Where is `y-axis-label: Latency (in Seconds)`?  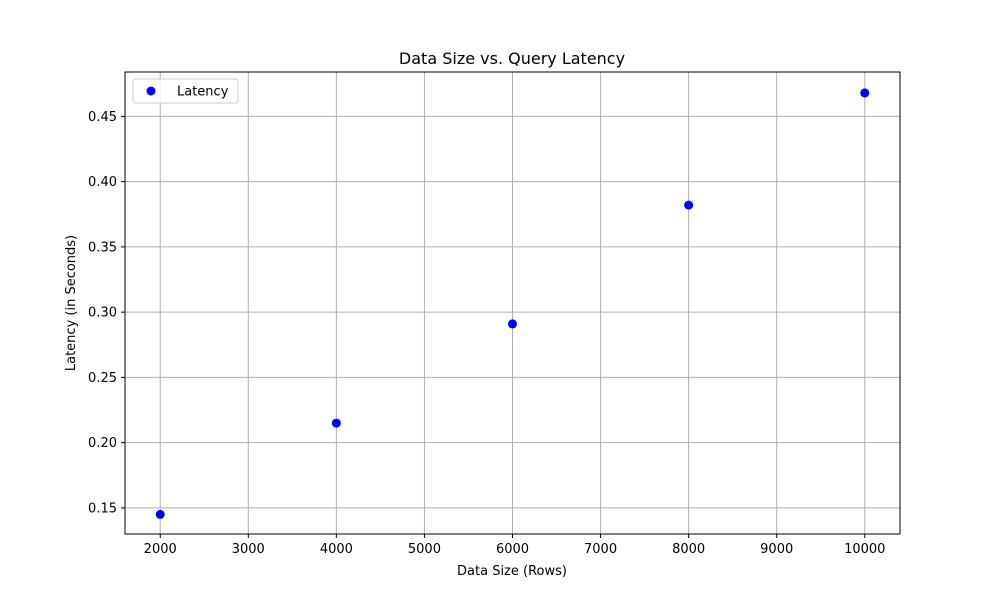 y-axis-label: Latency (in Seconds) is located at coordinates (71, 303).